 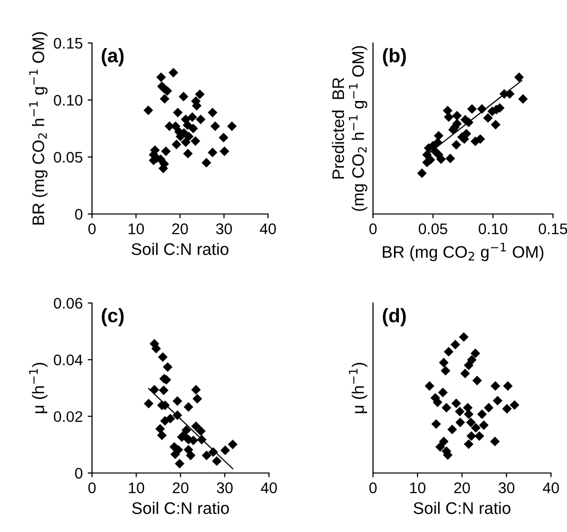 What do you see at coordinates (493, 228) in the screenshot?
I see `x-tick-label: 0.10` at bounding box center [493, 228].